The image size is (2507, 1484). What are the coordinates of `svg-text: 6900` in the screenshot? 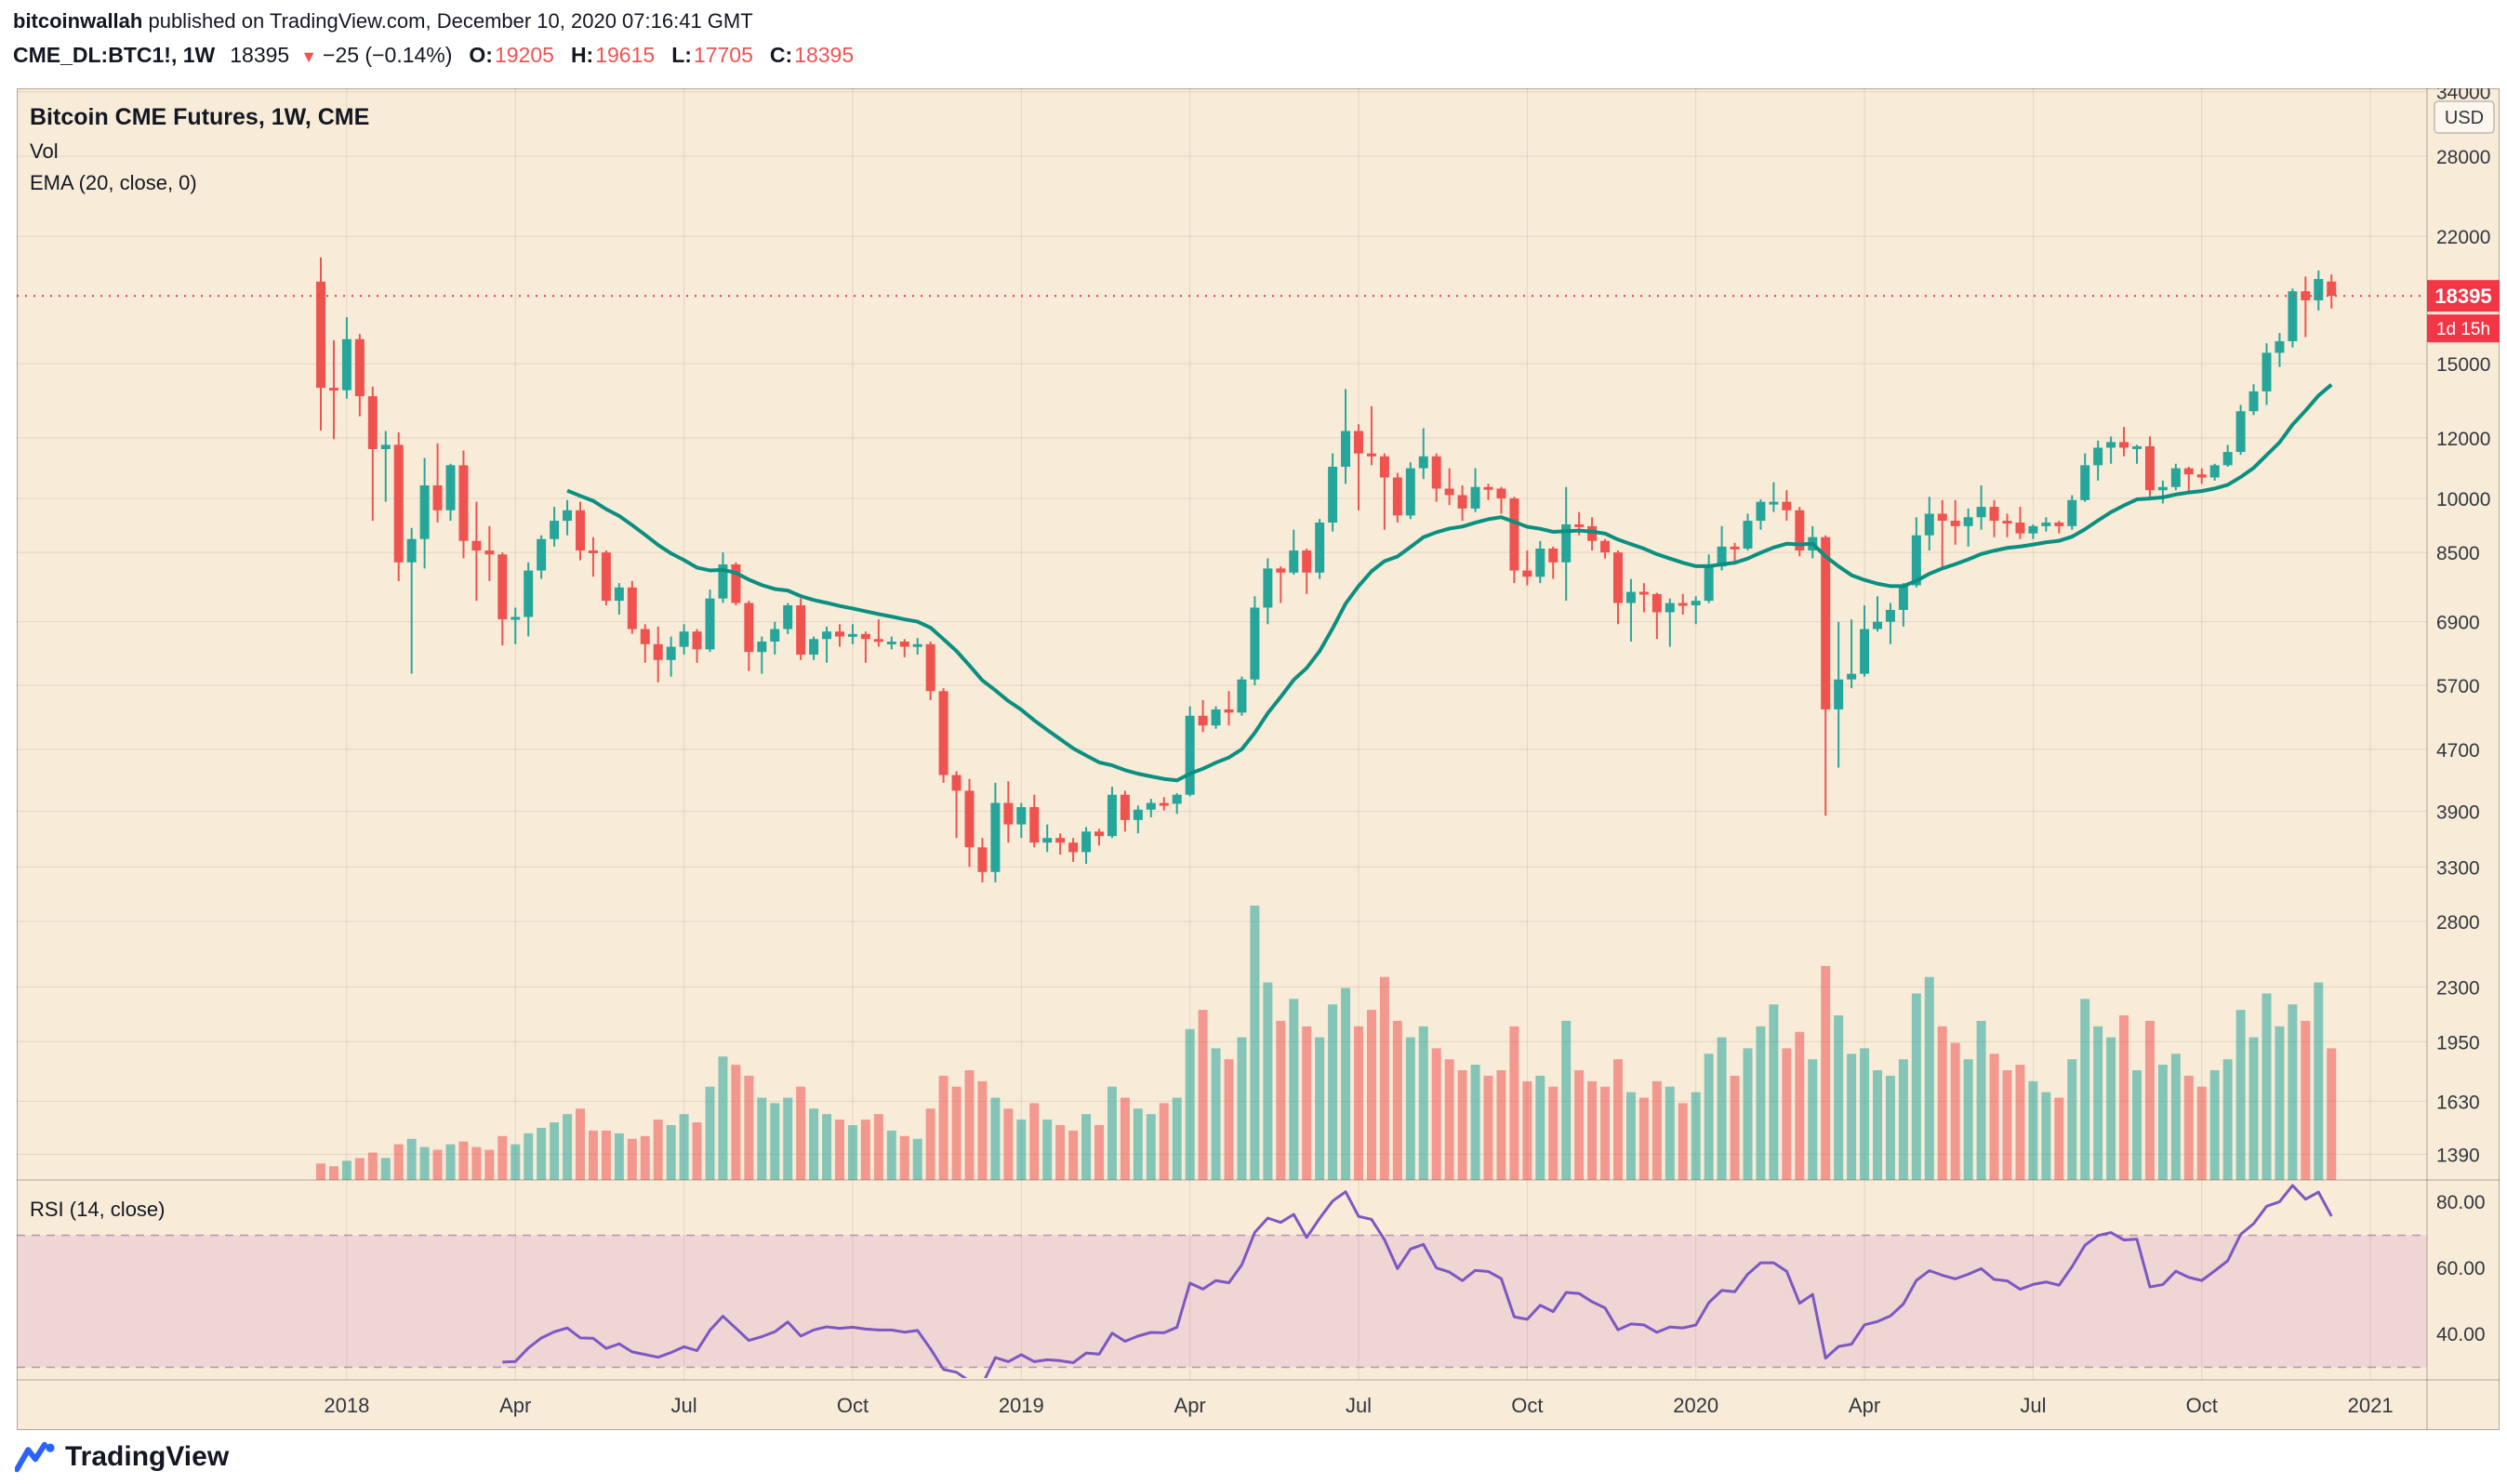 It's located at (2458, 623).